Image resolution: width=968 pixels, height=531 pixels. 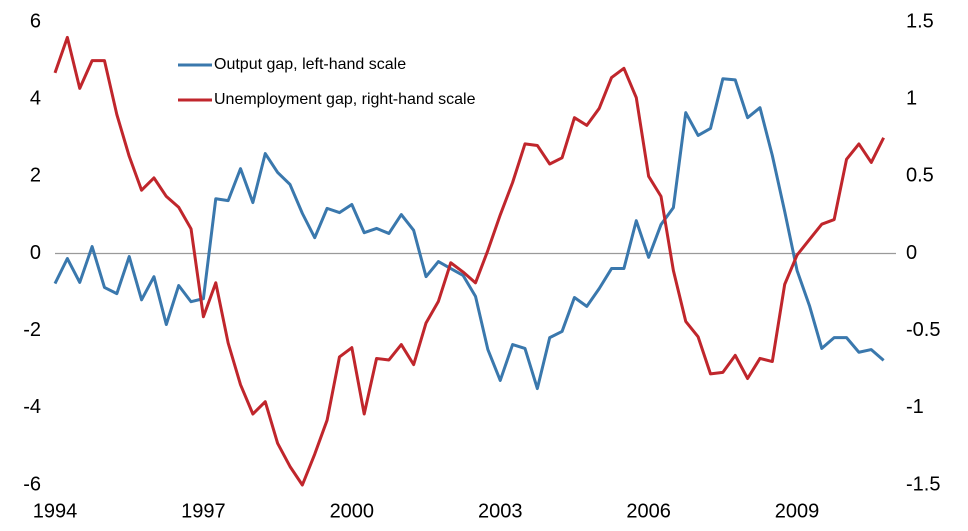 What do you see at coordinates (915, 407) in the screenshot?
I see `y2-tick-label: -1` at bounding box center [915, 407].